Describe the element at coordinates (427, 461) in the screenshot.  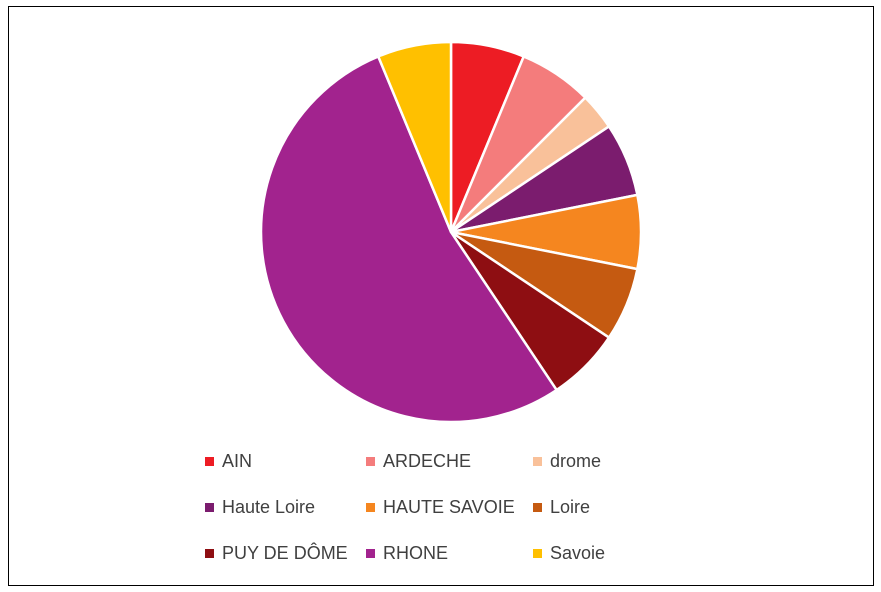
I see `legend-label: ARDECHE` at that location.